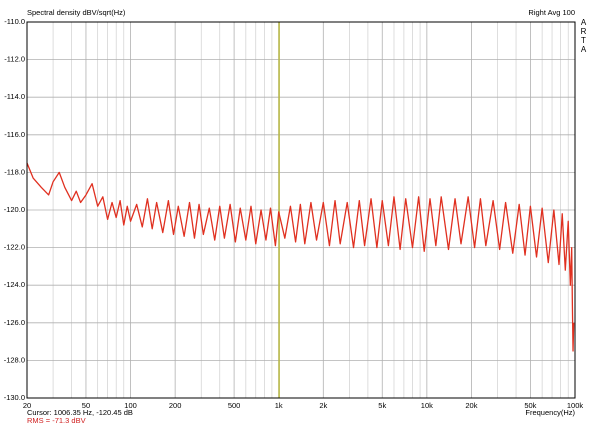 The height and width of the screenshot is (425, 605). Describe the element at coordinates (175, 405) in the screenshot. I see `x-tick-label: 200` at that location.